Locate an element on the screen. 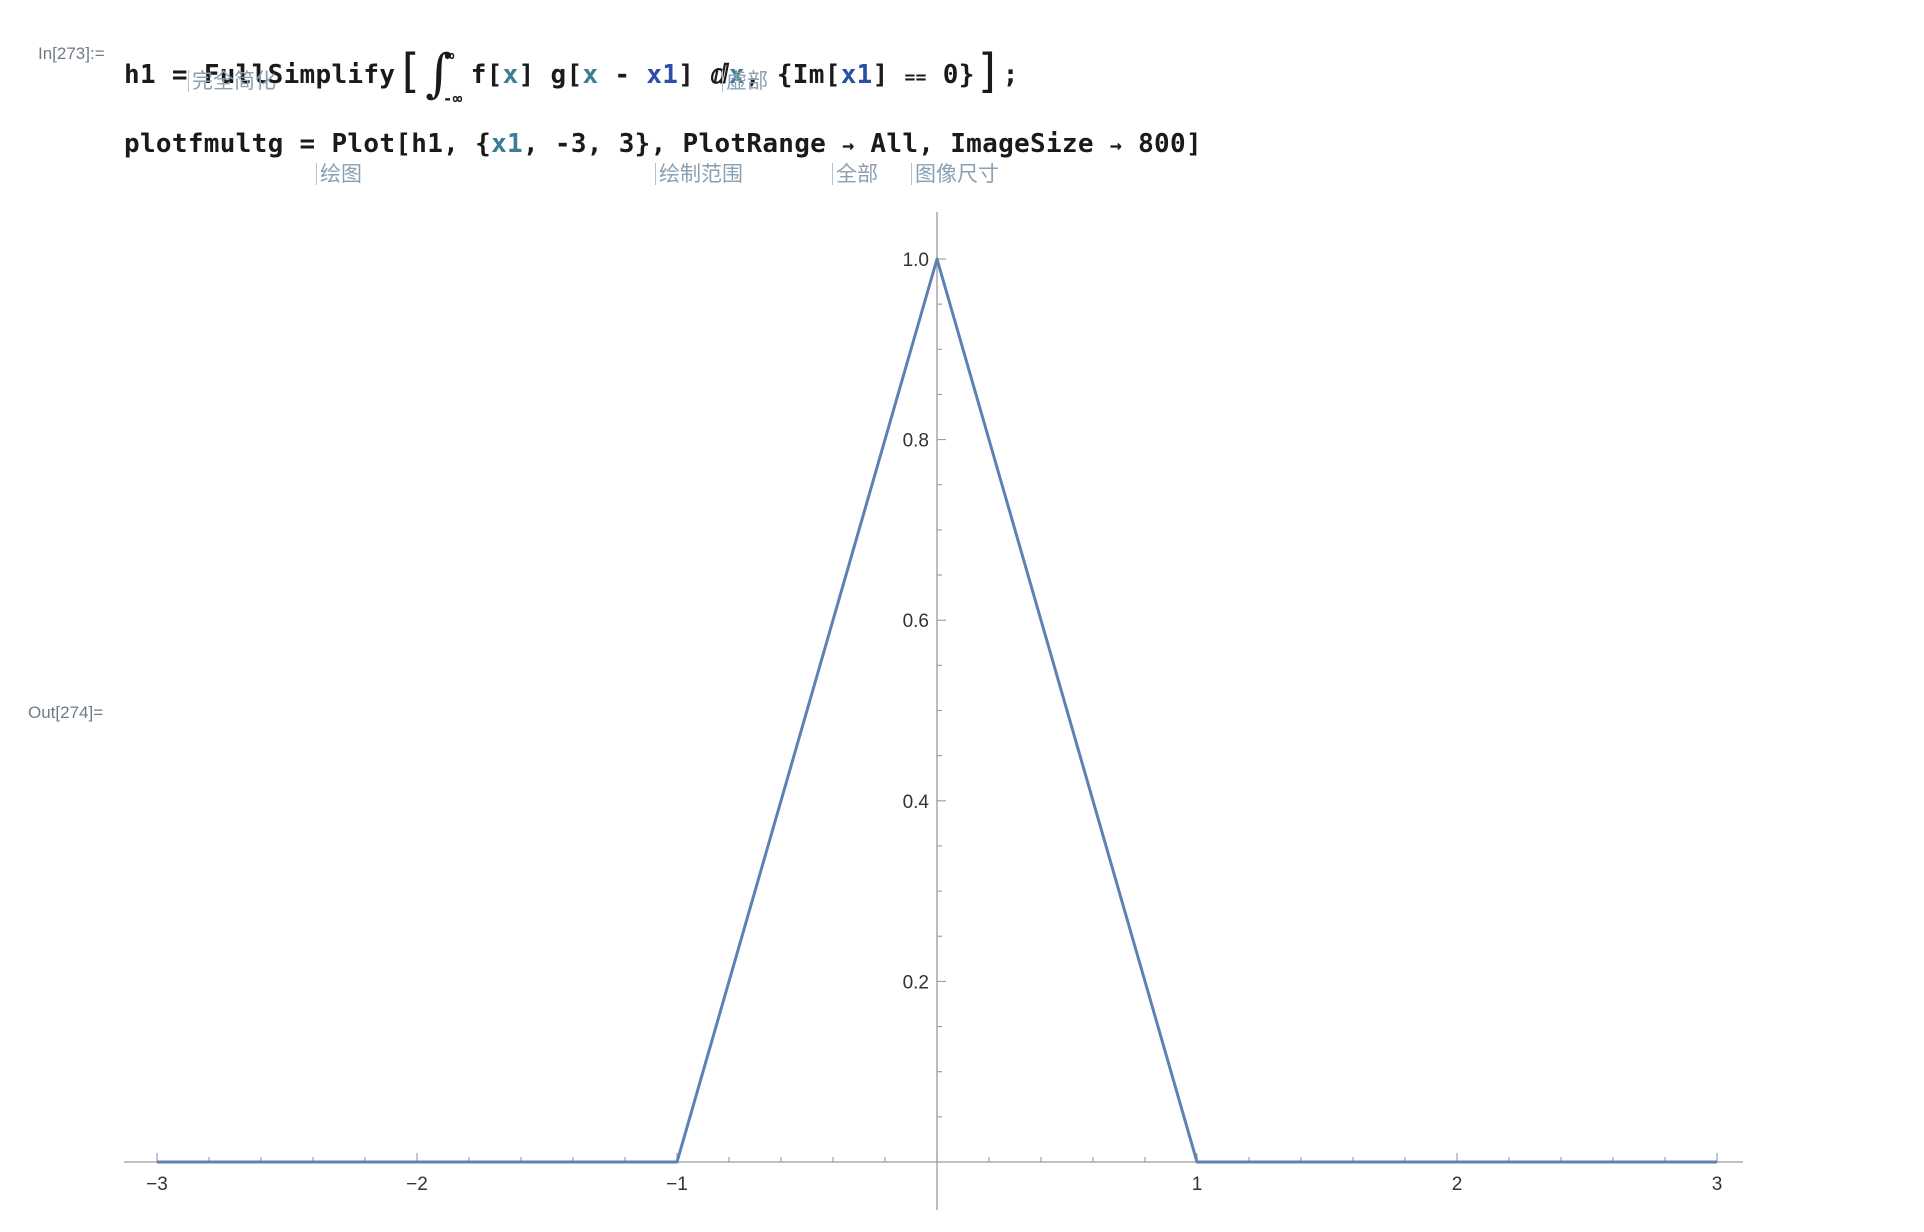 The width and height of the screenshot is (1924, 1232). fn-fullsimplify: FullSimplify is located at coordinates (299, 75).